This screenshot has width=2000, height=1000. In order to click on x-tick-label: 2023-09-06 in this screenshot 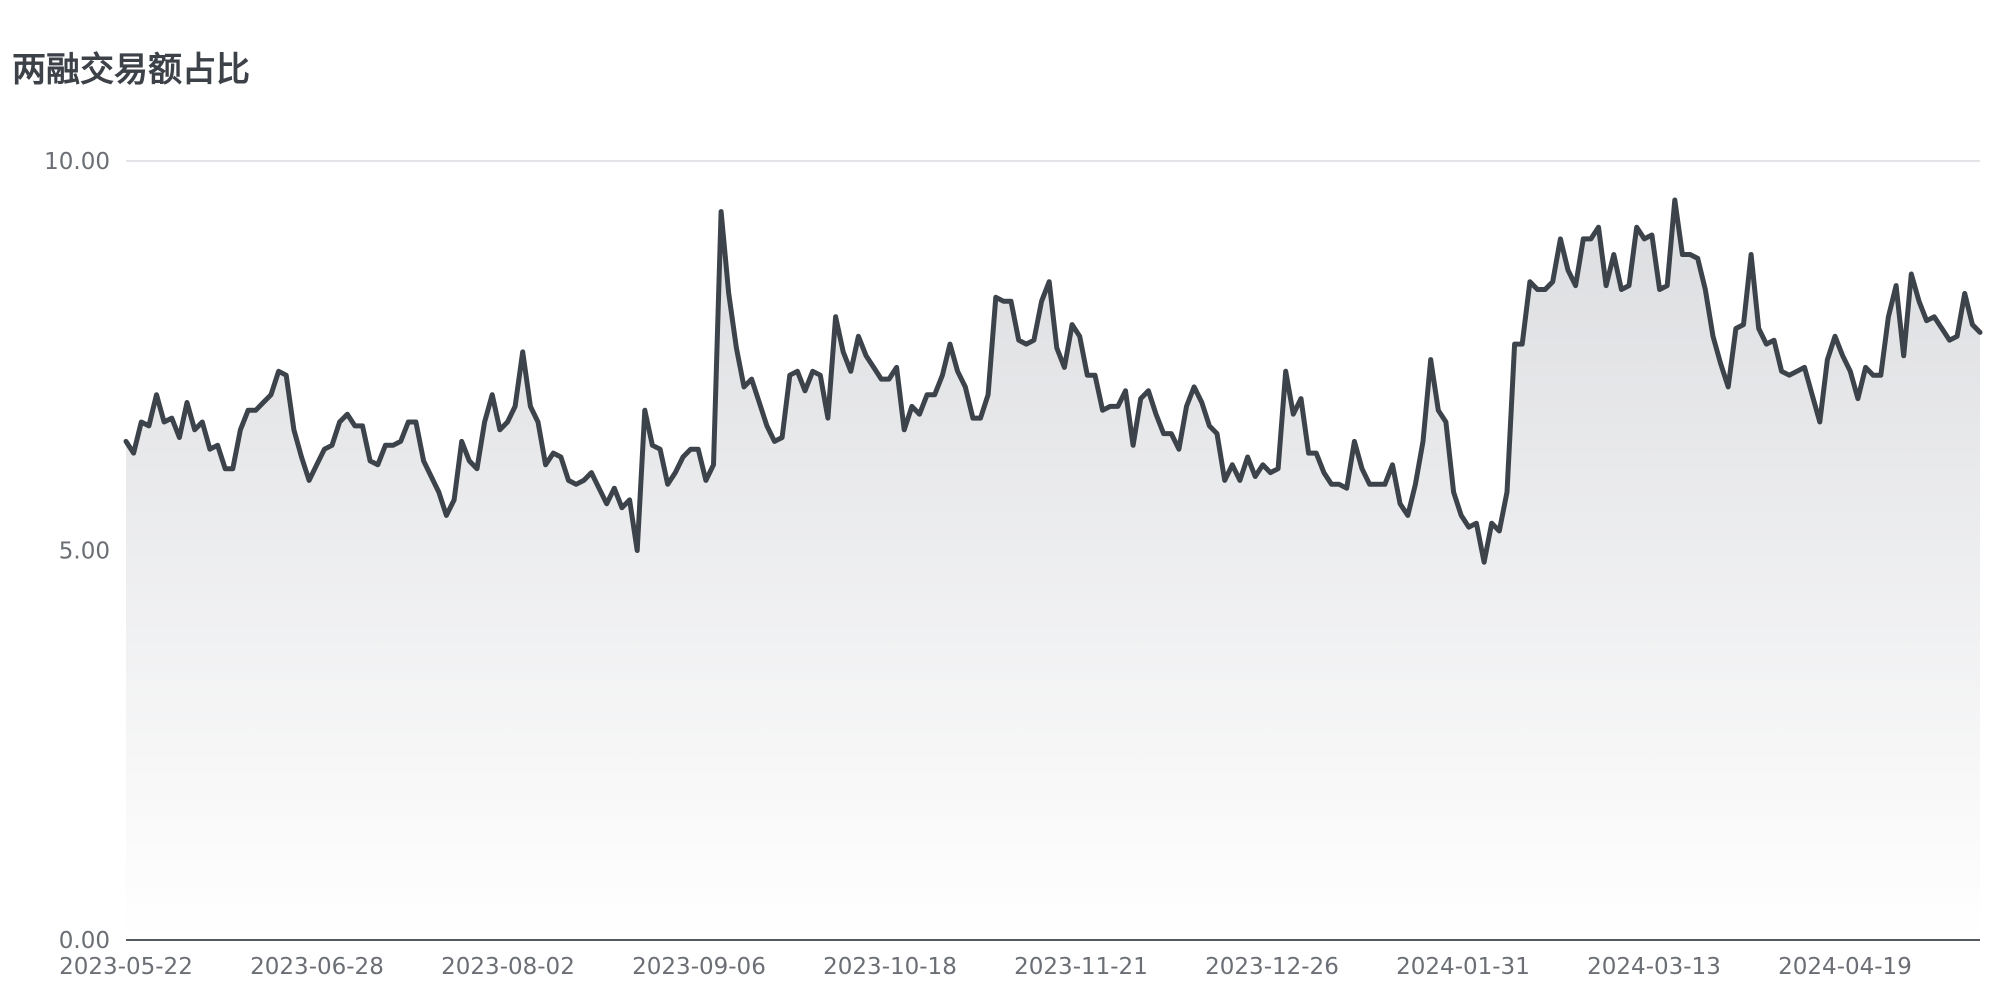, I will do `click(699, 967)`.